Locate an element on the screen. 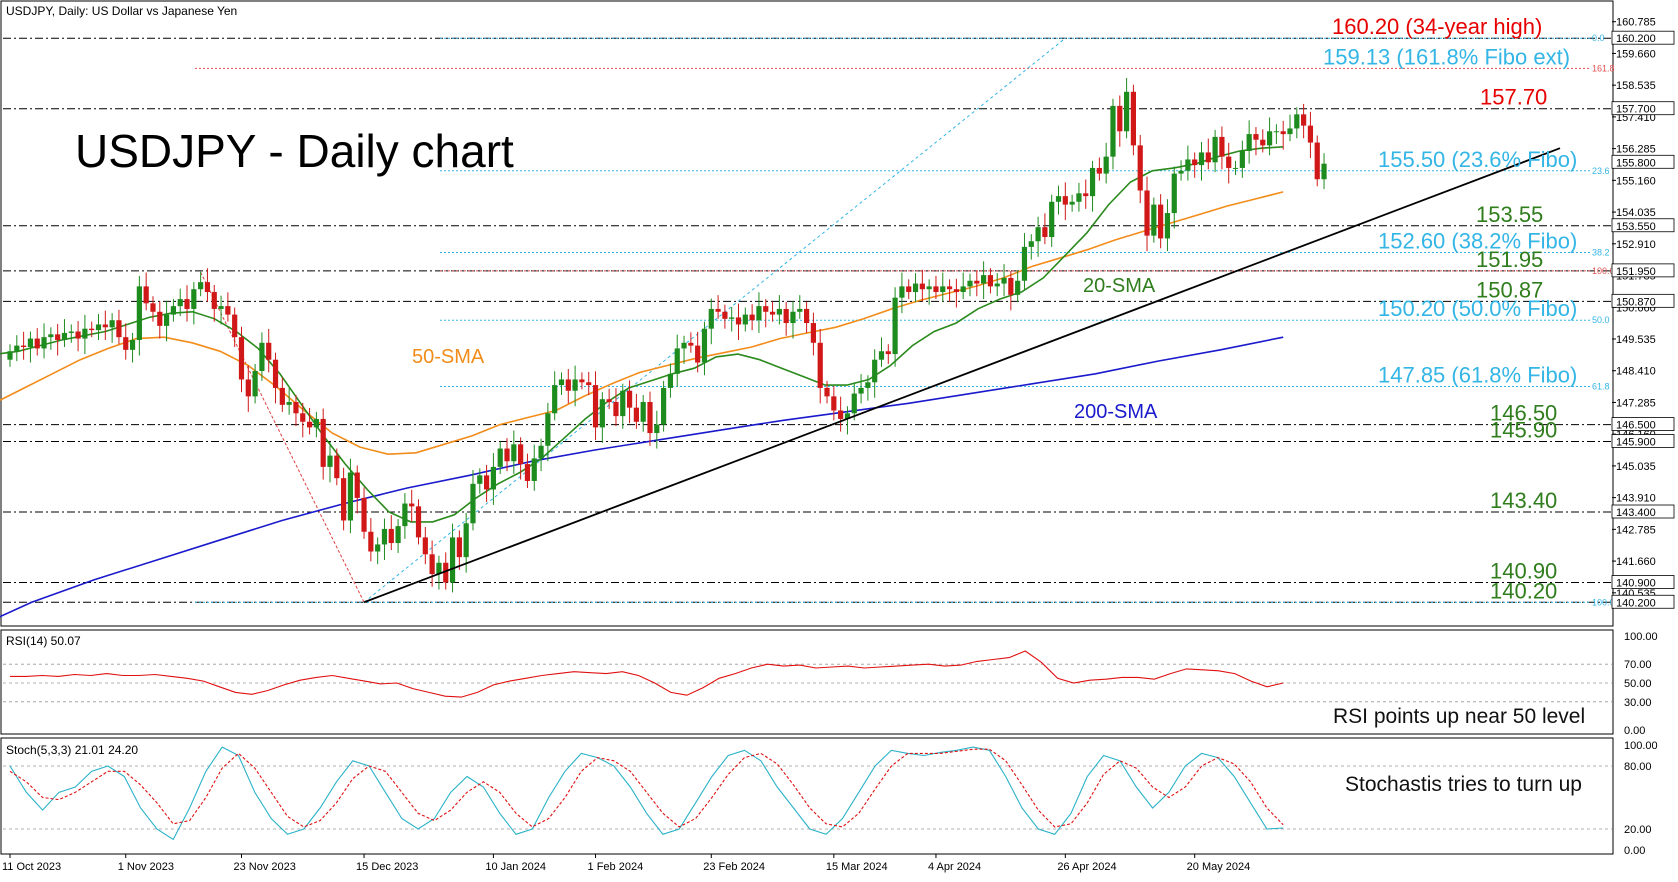 The image size is (1678, 882). stoch-note: Stochastis tries to turn up is located at coordinates (1463, 784).